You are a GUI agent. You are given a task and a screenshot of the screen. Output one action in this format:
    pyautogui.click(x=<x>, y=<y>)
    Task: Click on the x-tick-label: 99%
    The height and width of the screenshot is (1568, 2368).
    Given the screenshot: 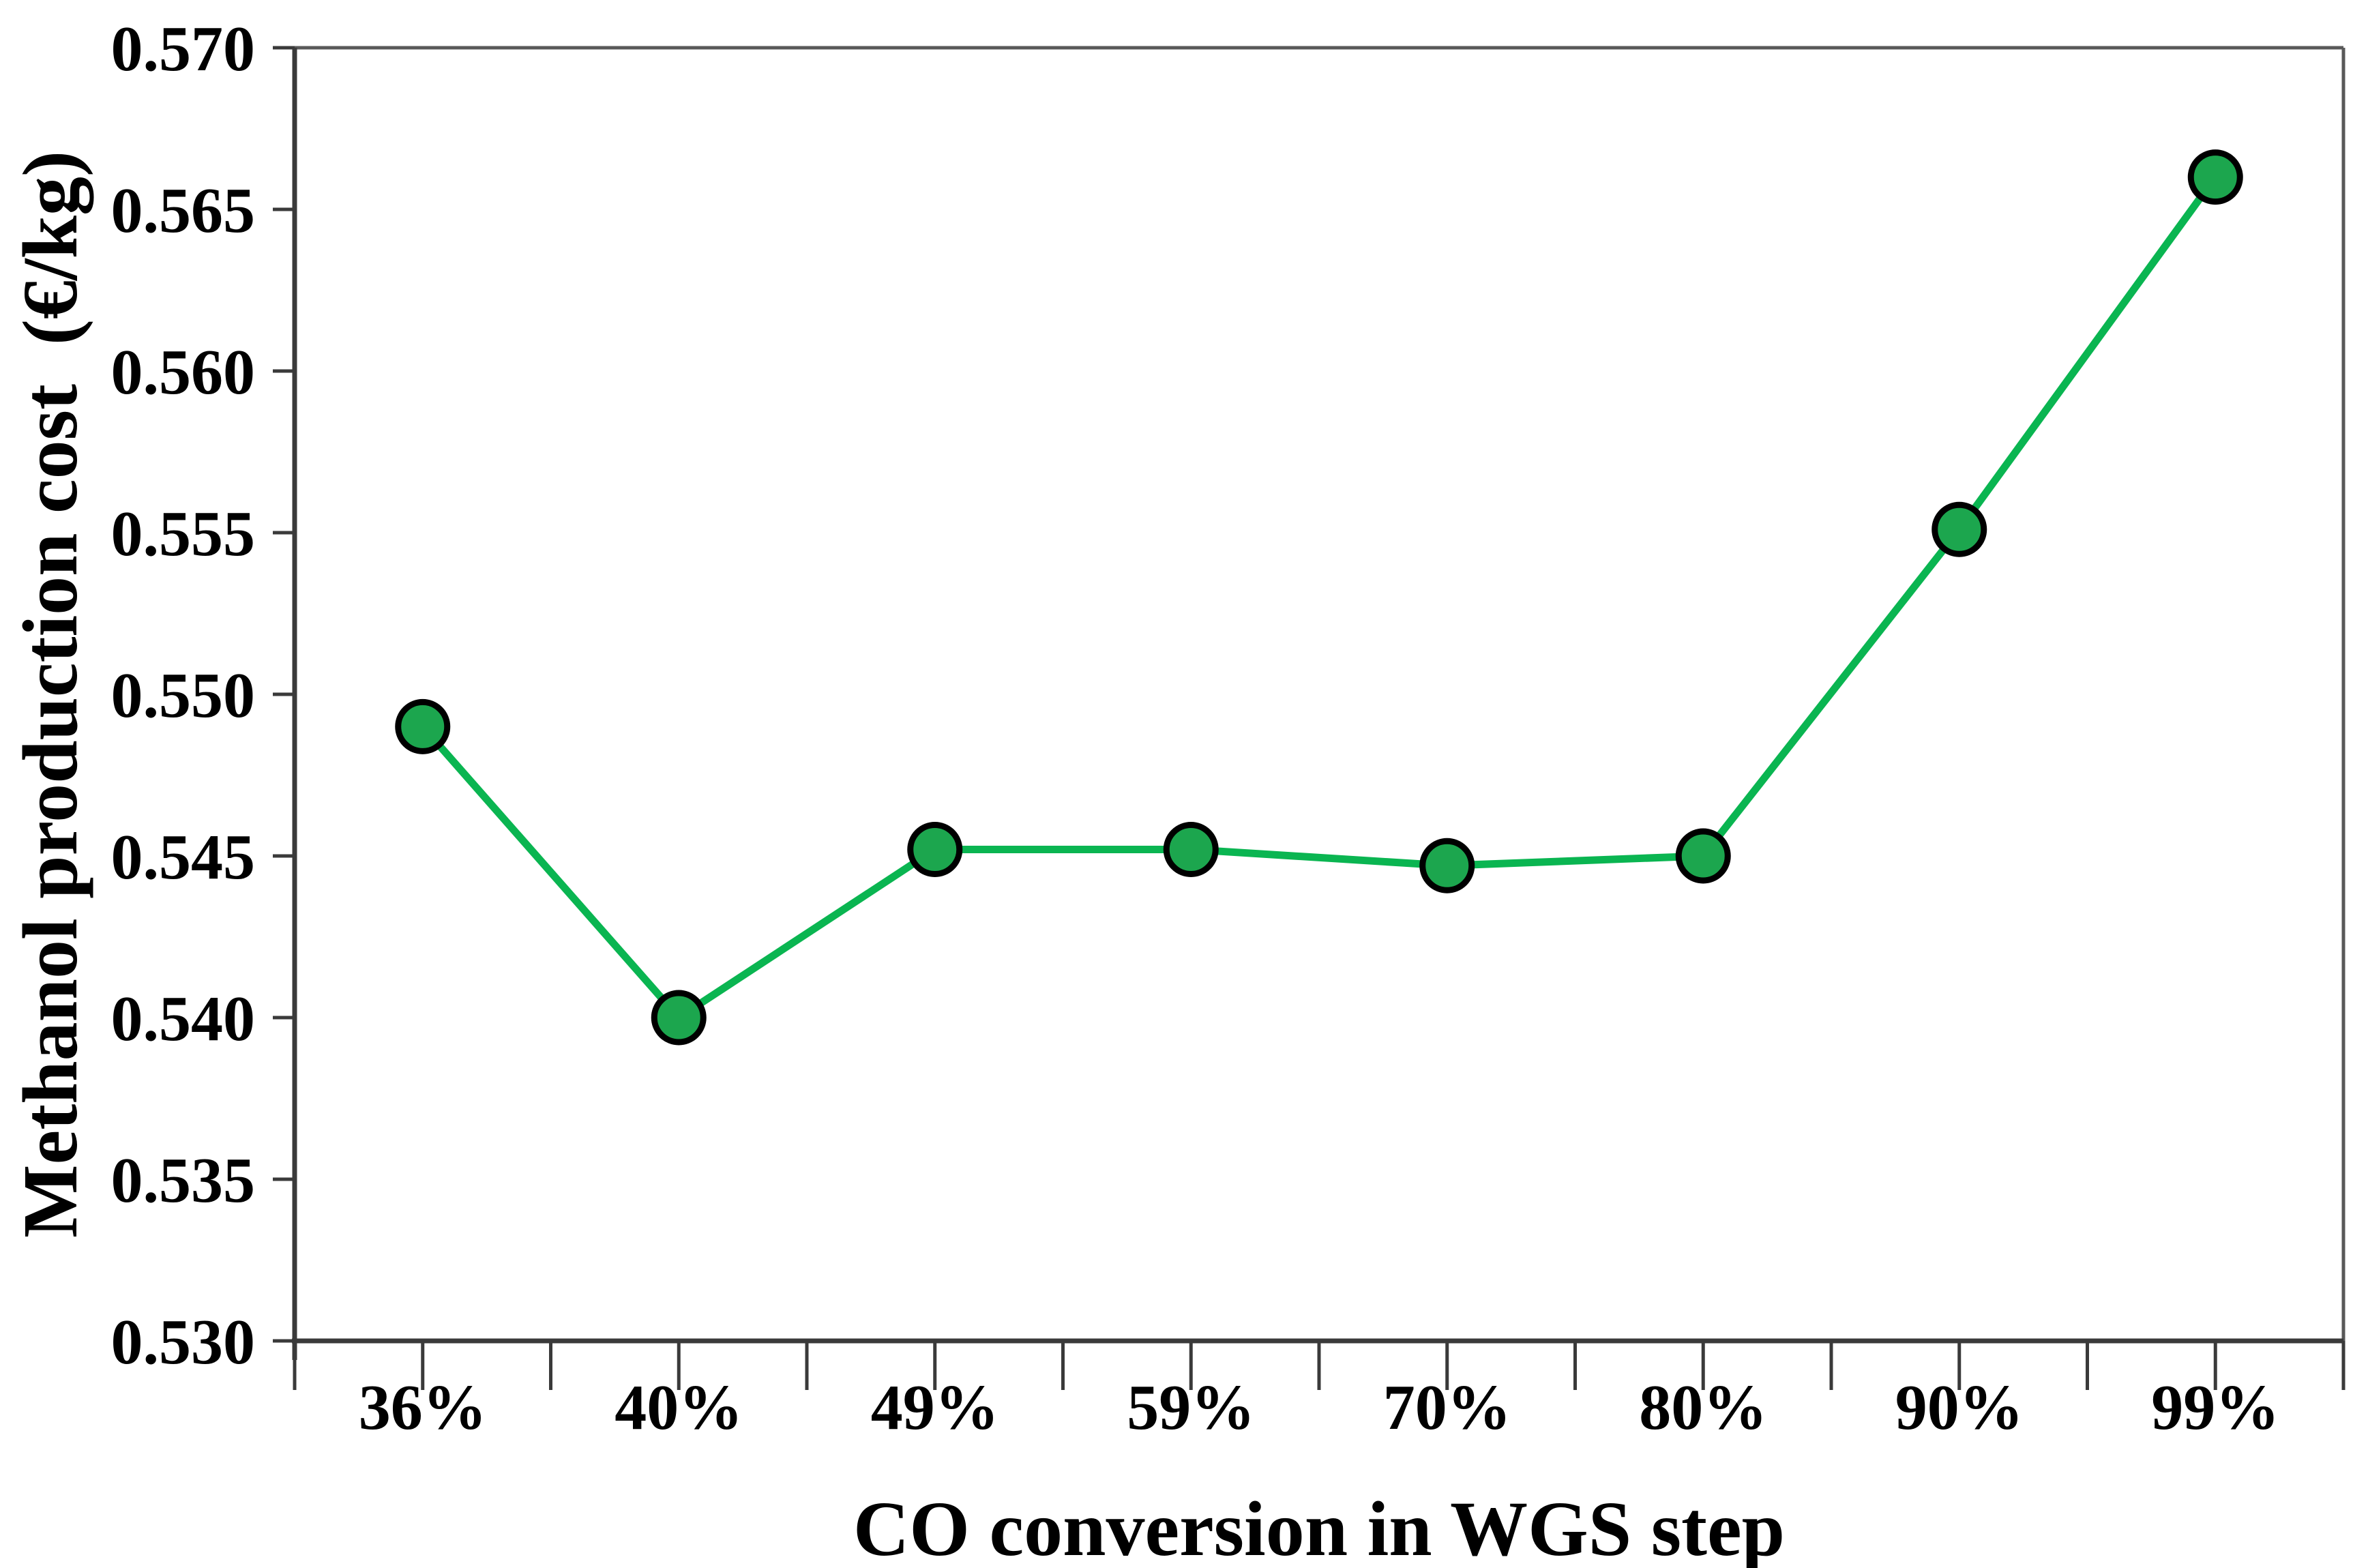 What is the action you would take?
    pyautogui.click(x=2215, y=1407)
    